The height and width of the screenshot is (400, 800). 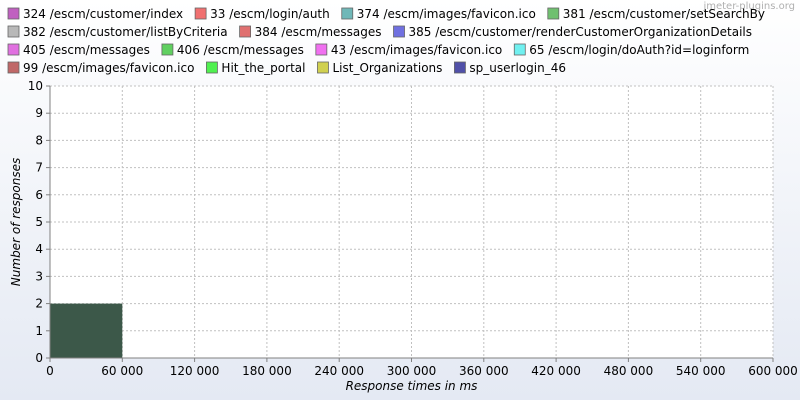 I want to click on y-tick-label: 9, so click(x=39, y=113).